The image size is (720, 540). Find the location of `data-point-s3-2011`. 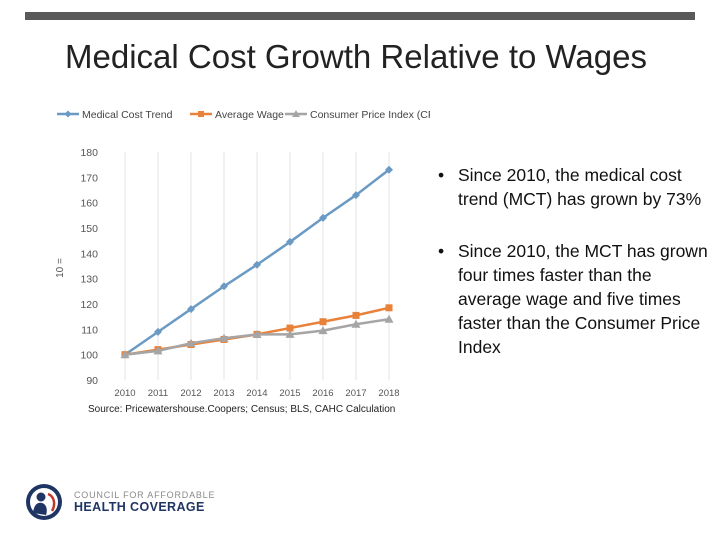

data-point-s3-2011 is located at coordinates (158, 350).